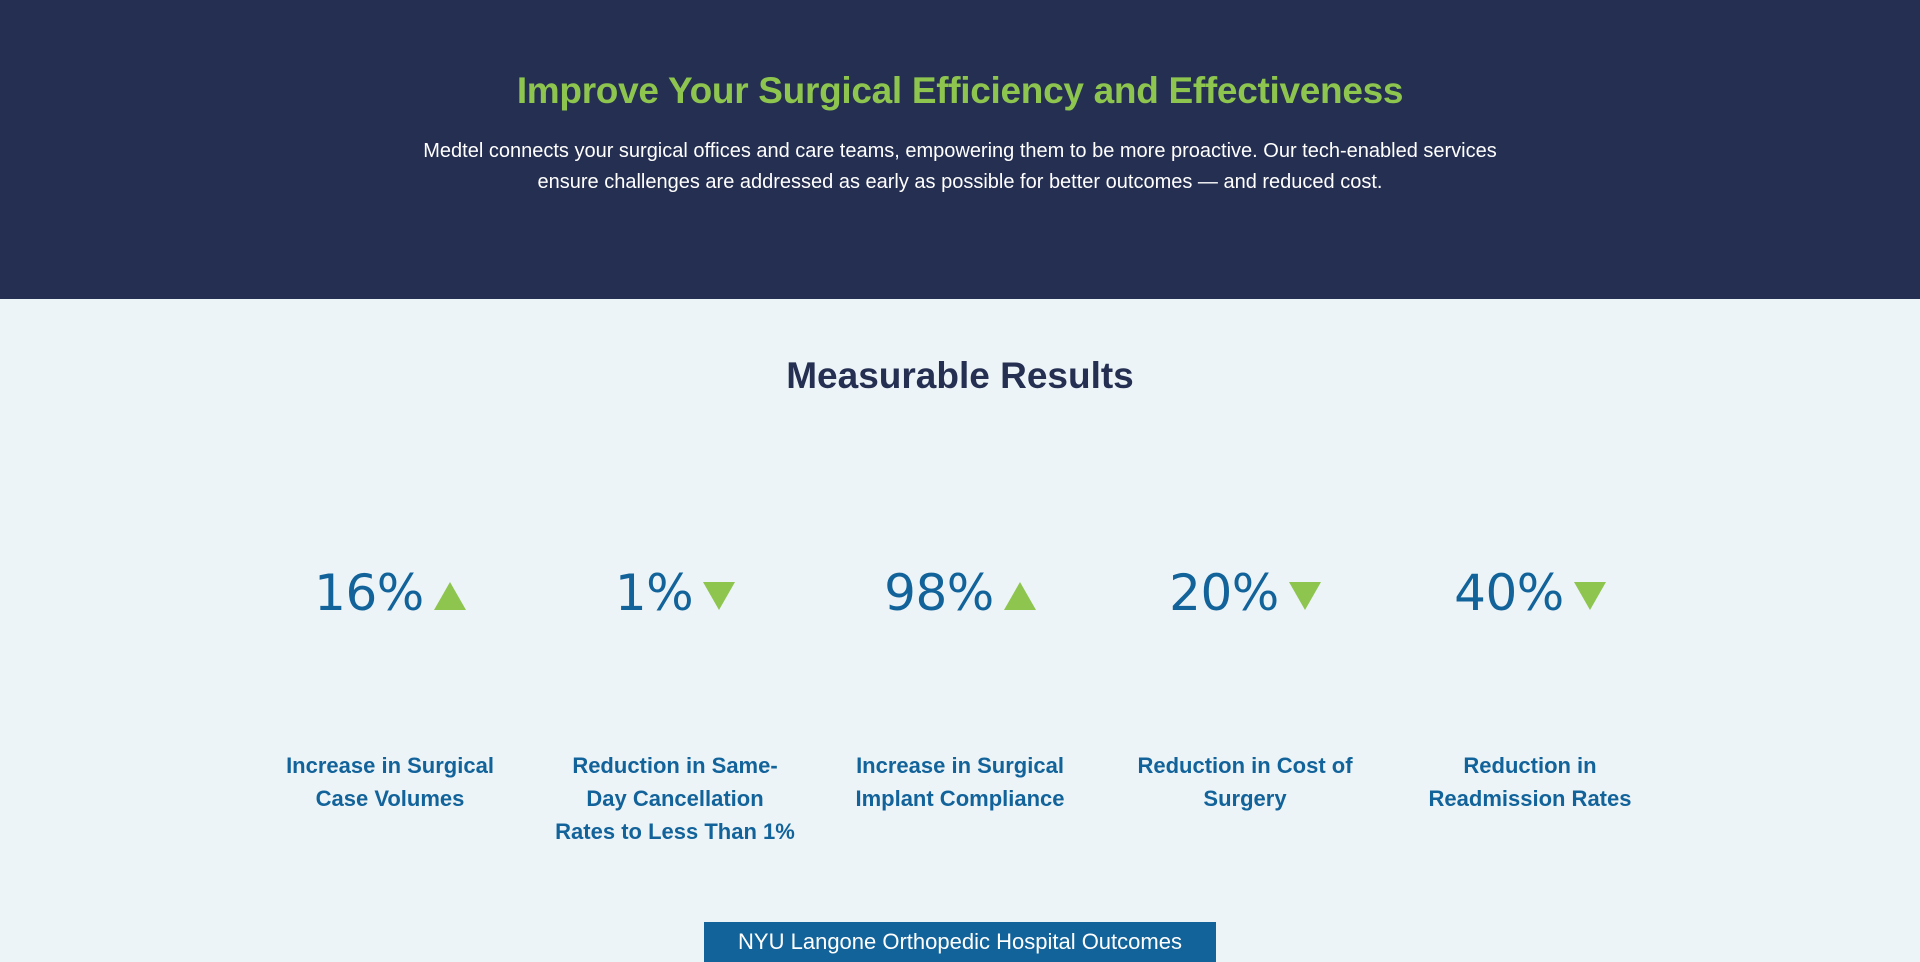 The width and height of the screenshot is (1920, 962). I want to click on stat-value-row: 1%, so click(675, 593).